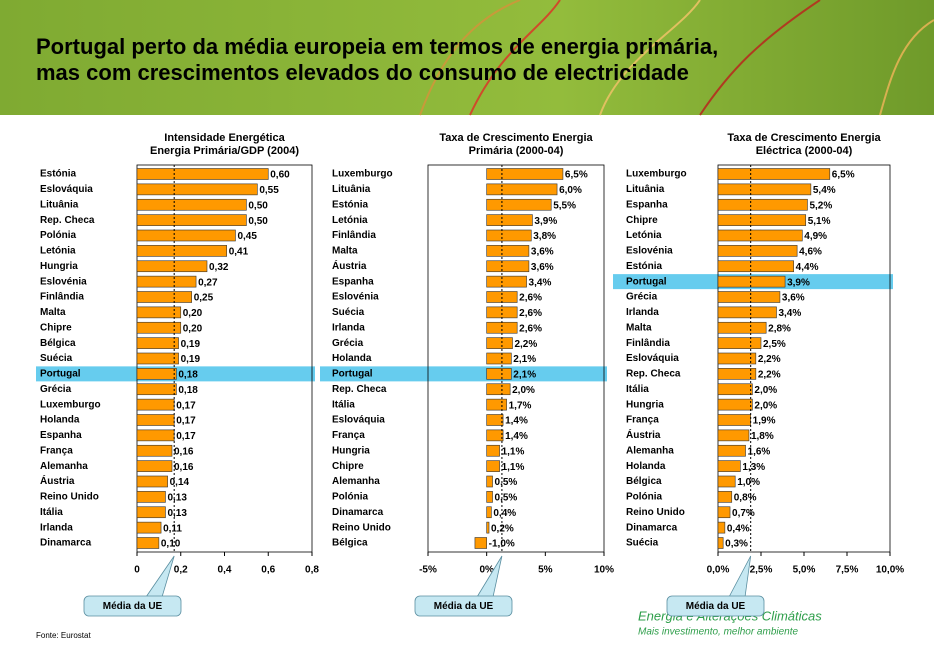 This screenshot has height=649, width=934. Describe the element at coordinates (545, 221) in the screenshot. I see `value-label: 3,9%` at that location.